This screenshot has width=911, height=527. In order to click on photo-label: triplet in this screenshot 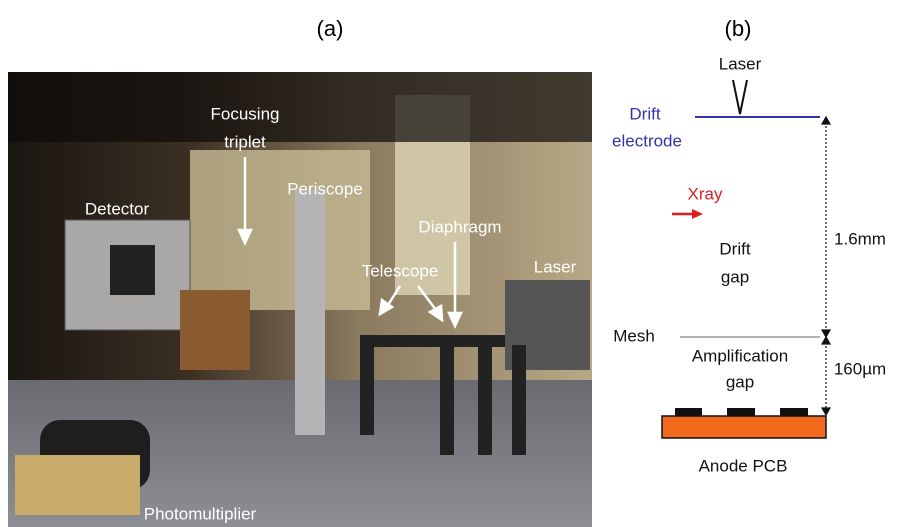, I will do `click(245, 141)`.